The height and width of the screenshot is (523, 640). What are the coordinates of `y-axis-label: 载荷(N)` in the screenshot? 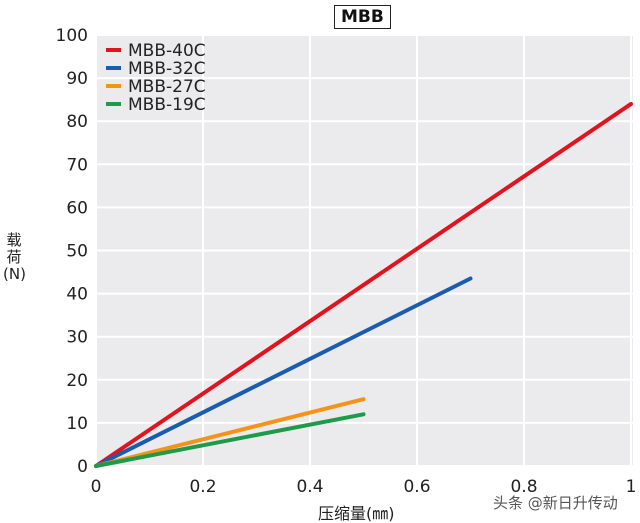 It's located at (14, 257).